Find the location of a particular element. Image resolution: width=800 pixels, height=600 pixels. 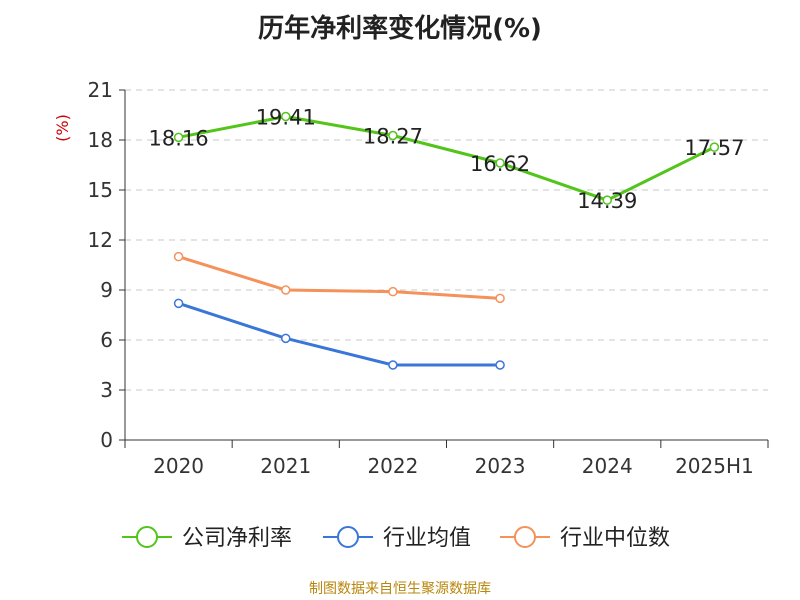

source-note: 制图数据来自恒生聚源数据库 is located at coordinates (400, 589).